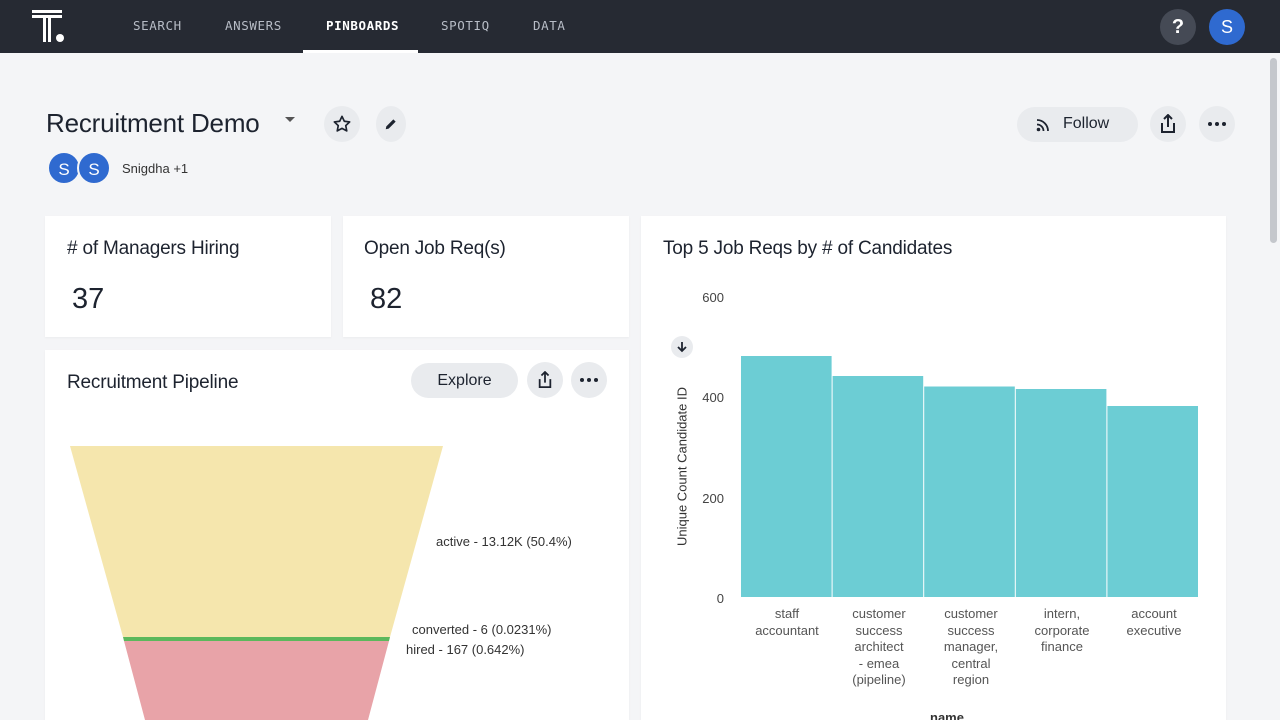 Image resolution: width=1280 pixels, height=720 pixels. I want to click on x-category-label: customer success architect - emea (pipeline), so click(879, 646).